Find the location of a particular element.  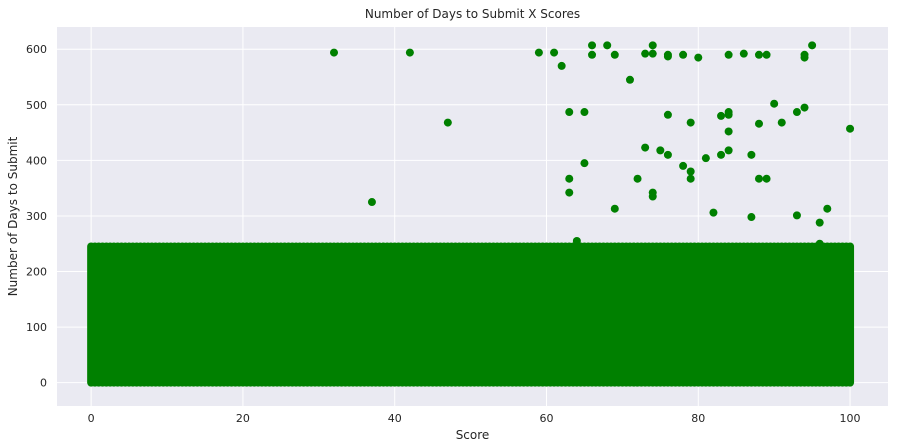

y-axis-label: Number of Days to Submit is located at coordinates (13, 216).